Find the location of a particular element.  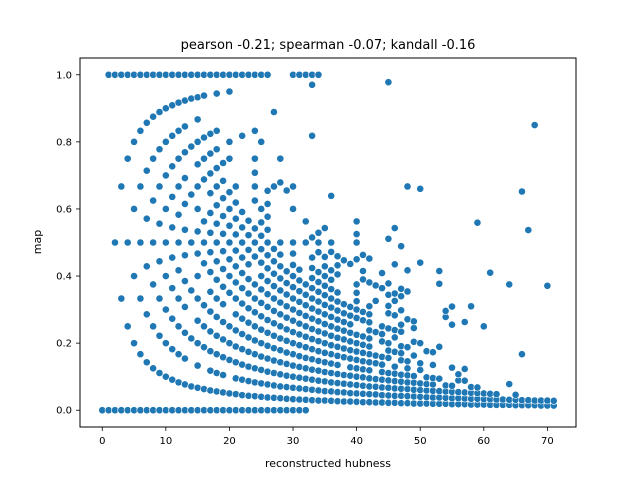

x-axis-label: reconstructed hubness is located at coordinates (328, 463).